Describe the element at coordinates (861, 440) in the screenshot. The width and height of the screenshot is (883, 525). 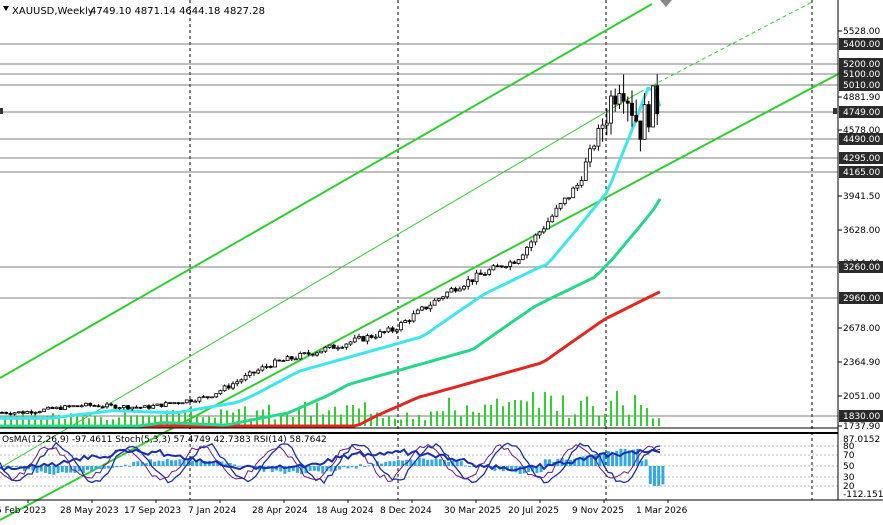
I see `oscillator-tick-label: 87.0152` at that location.